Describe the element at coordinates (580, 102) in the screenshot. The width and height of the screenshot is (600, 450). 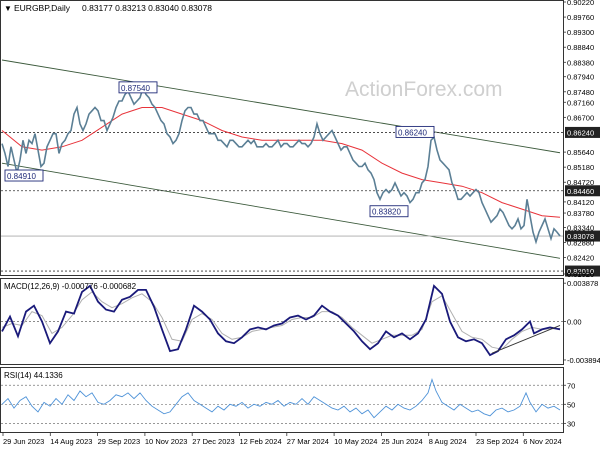
I see `price-tick-label-7: 0.87160` at that location.